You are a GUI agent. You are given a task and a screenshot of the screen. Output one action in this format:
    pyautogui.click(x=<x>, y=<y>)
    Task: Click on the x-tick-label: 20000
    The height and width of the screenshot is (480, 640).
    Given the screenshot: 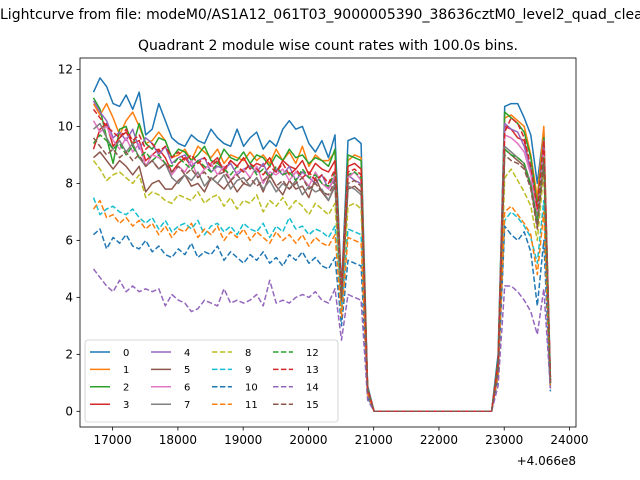 What is the action you would take?
    pyautogui.click(x=308, y=440)
    